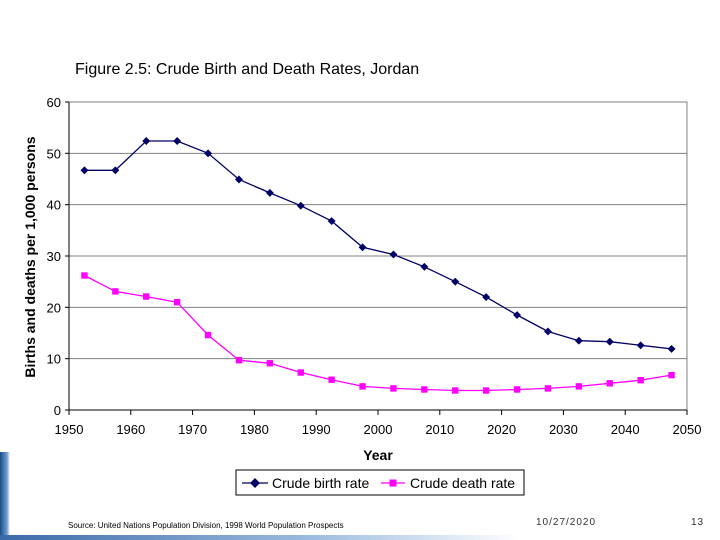  I want to click on y-tick-label: 30, so click(54, 256).